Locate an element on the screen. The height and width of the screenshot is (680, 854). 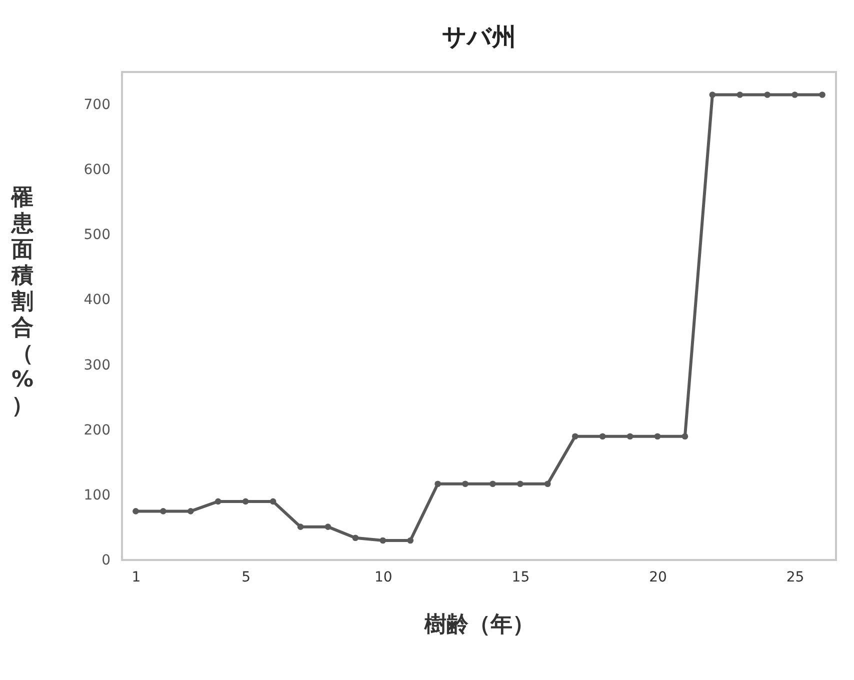
y-tick-label: 600 is located at coordinates (97, 170).